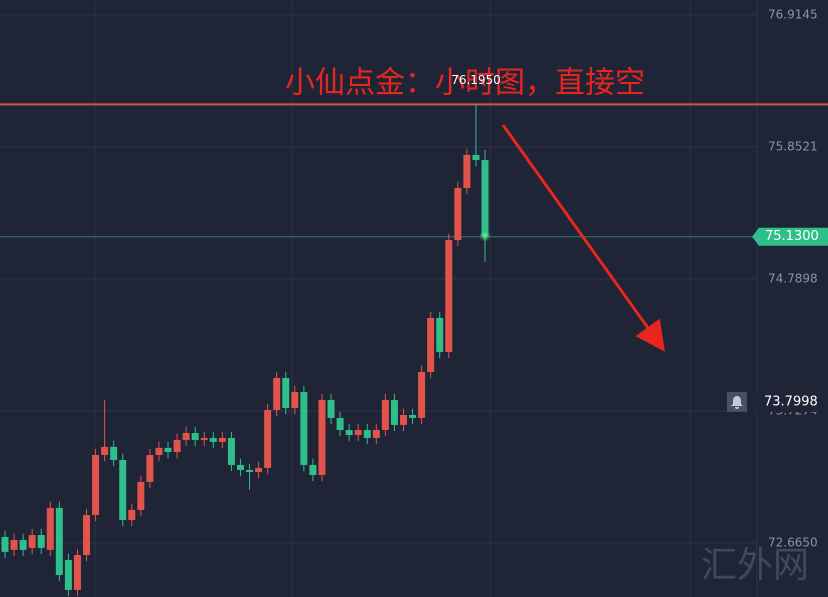 The width and height of the screenshot is (828, 597). I want to click on current-price-label: 75.1300, so click(792, 236).